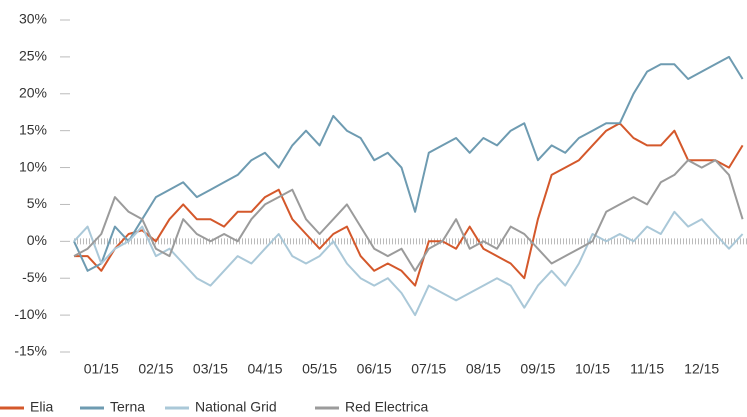 Image resolution: width=747 pixels, height=417 pixels. Describe the element at coordinates (647, 369) in the screenshot. I see `x-tick-label: 11/15` at that location.